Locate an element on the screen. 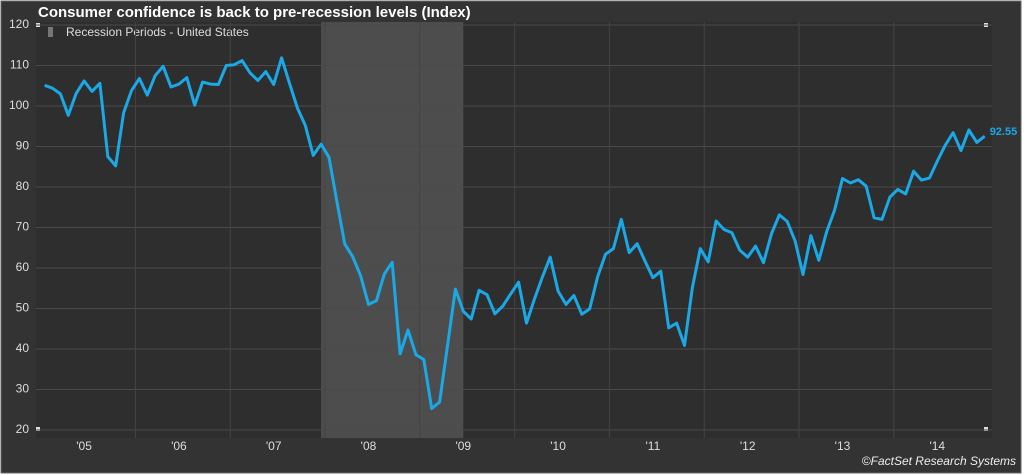  x-tick-label: '13 is located at coordinates (843, 446).